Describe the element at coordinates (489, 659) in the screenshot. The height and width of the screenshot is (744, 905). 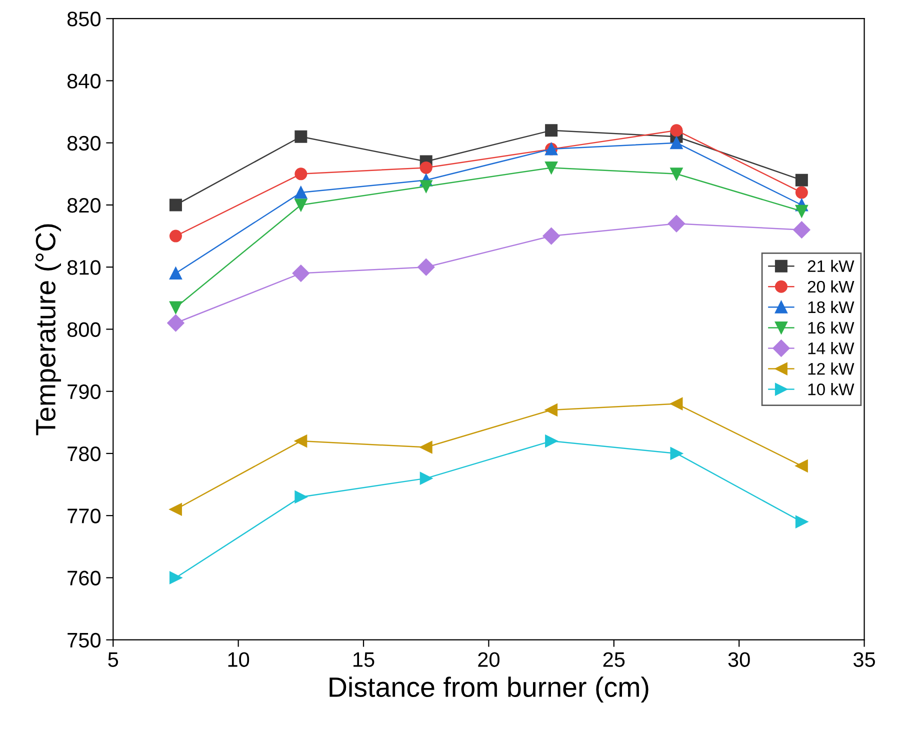
I see `x-tick-label: 20` at that location.